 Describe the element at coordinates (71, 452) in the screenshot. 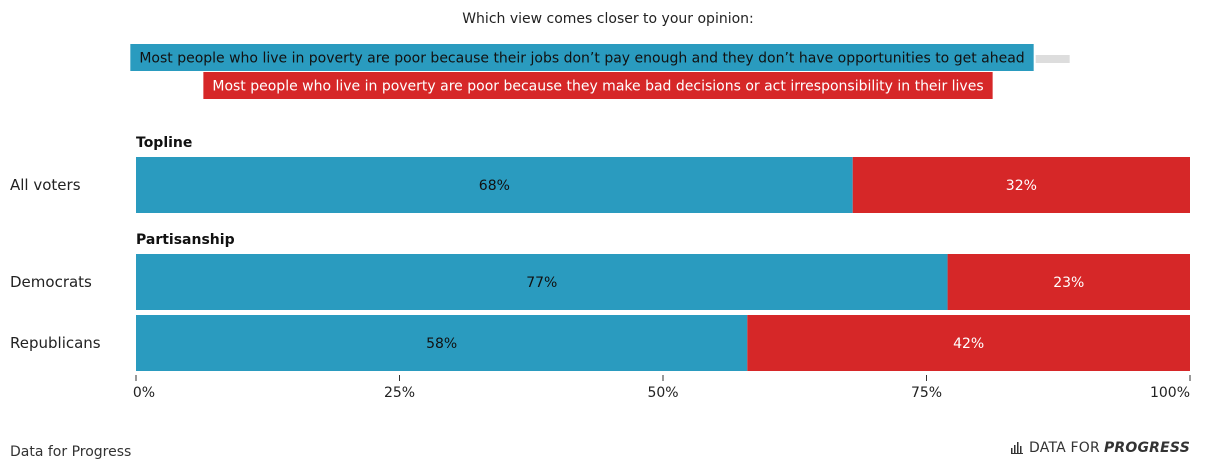

I see `source-credit: Data for Progress` at that location.